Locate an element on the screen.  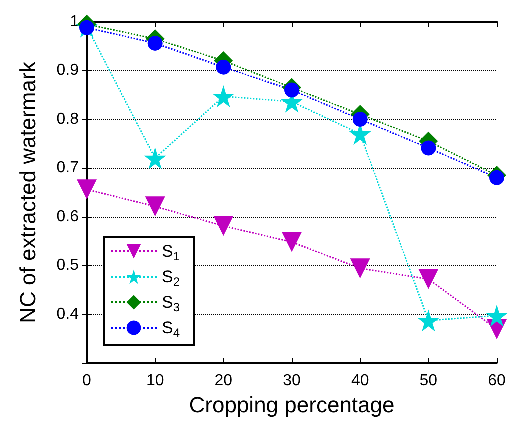
x-tick-label: 50 is located at coordinates (429, 381).